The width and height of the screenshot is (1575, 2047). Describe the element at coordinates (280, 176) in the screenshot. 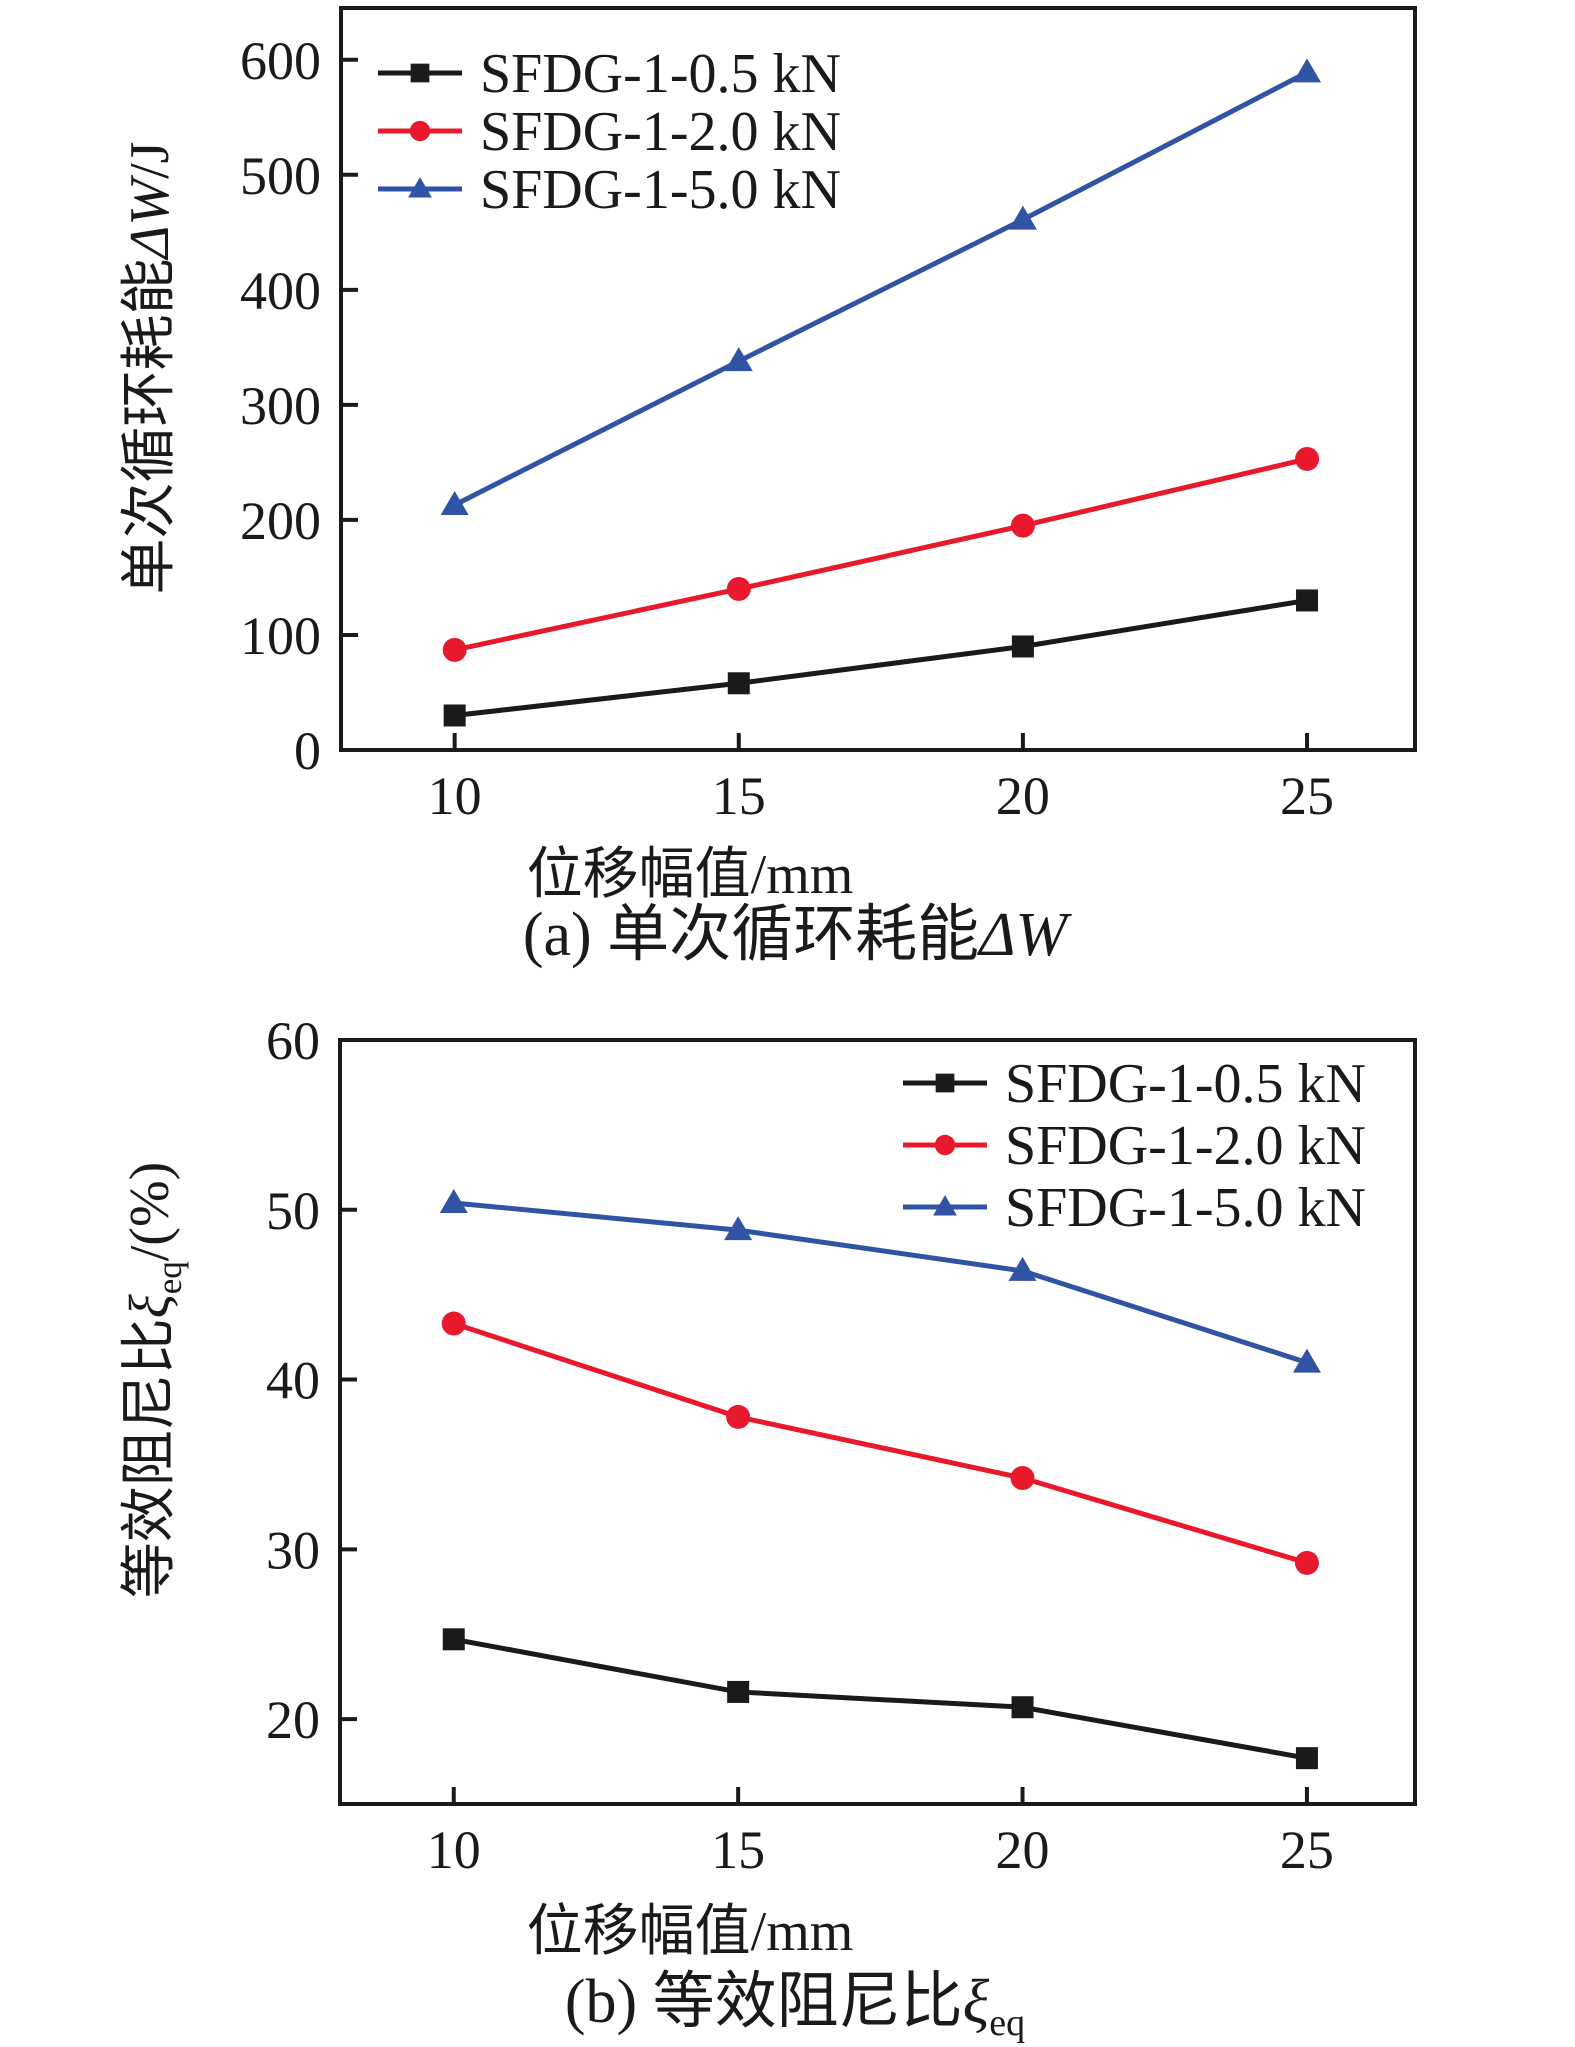

I see `y-tick-label: 500` at that location.